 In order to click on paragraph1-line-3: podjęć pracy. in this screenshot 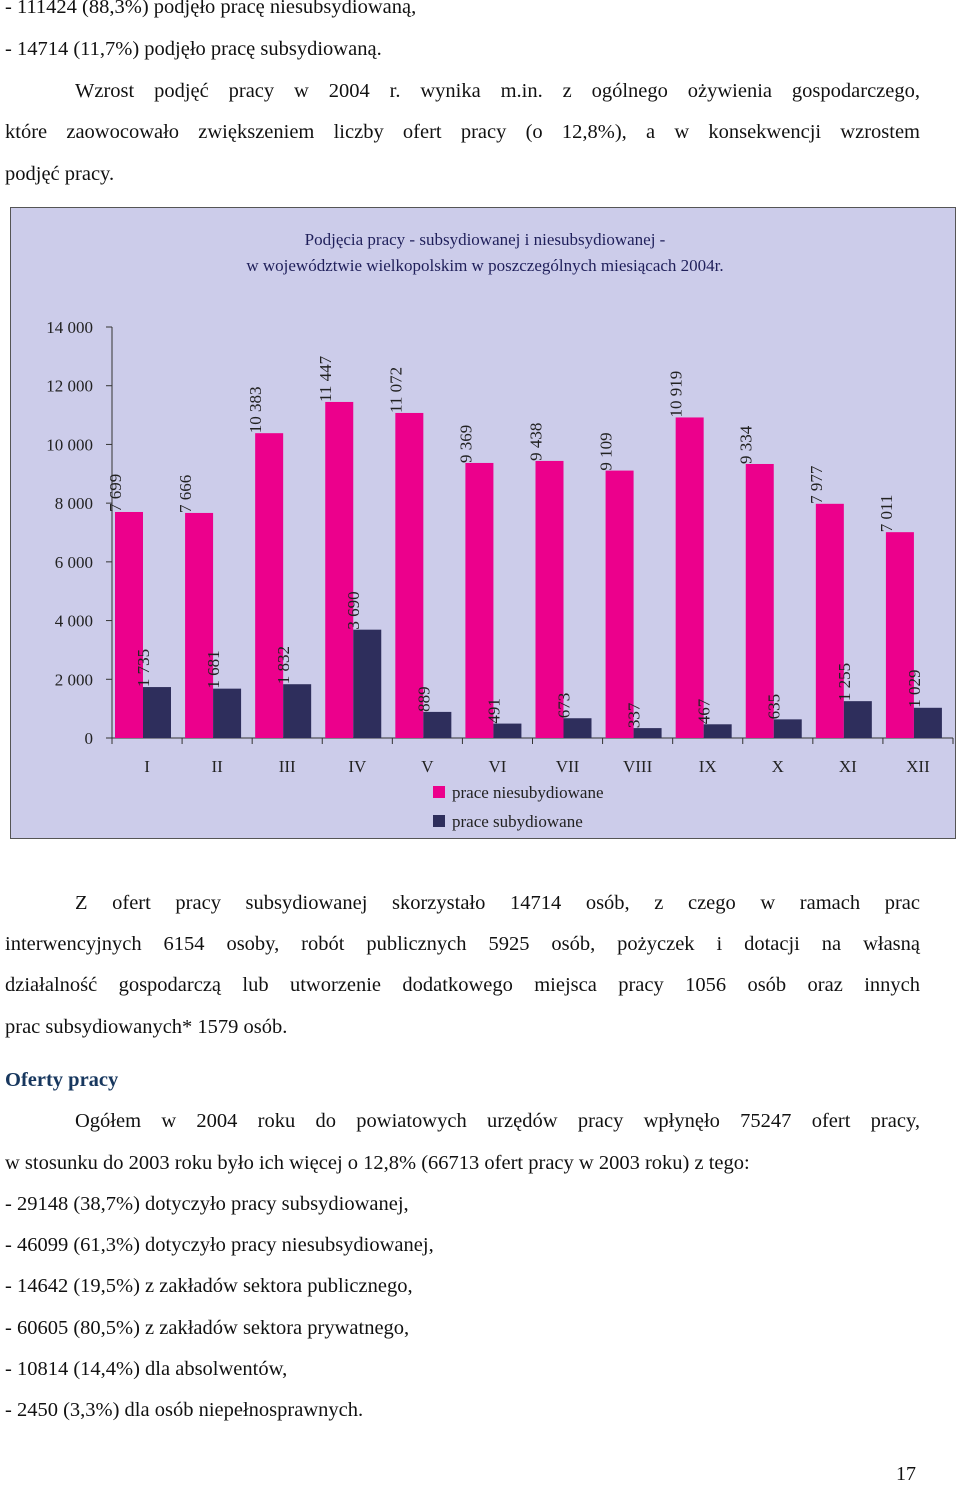, I will do `click(60, 174)`.